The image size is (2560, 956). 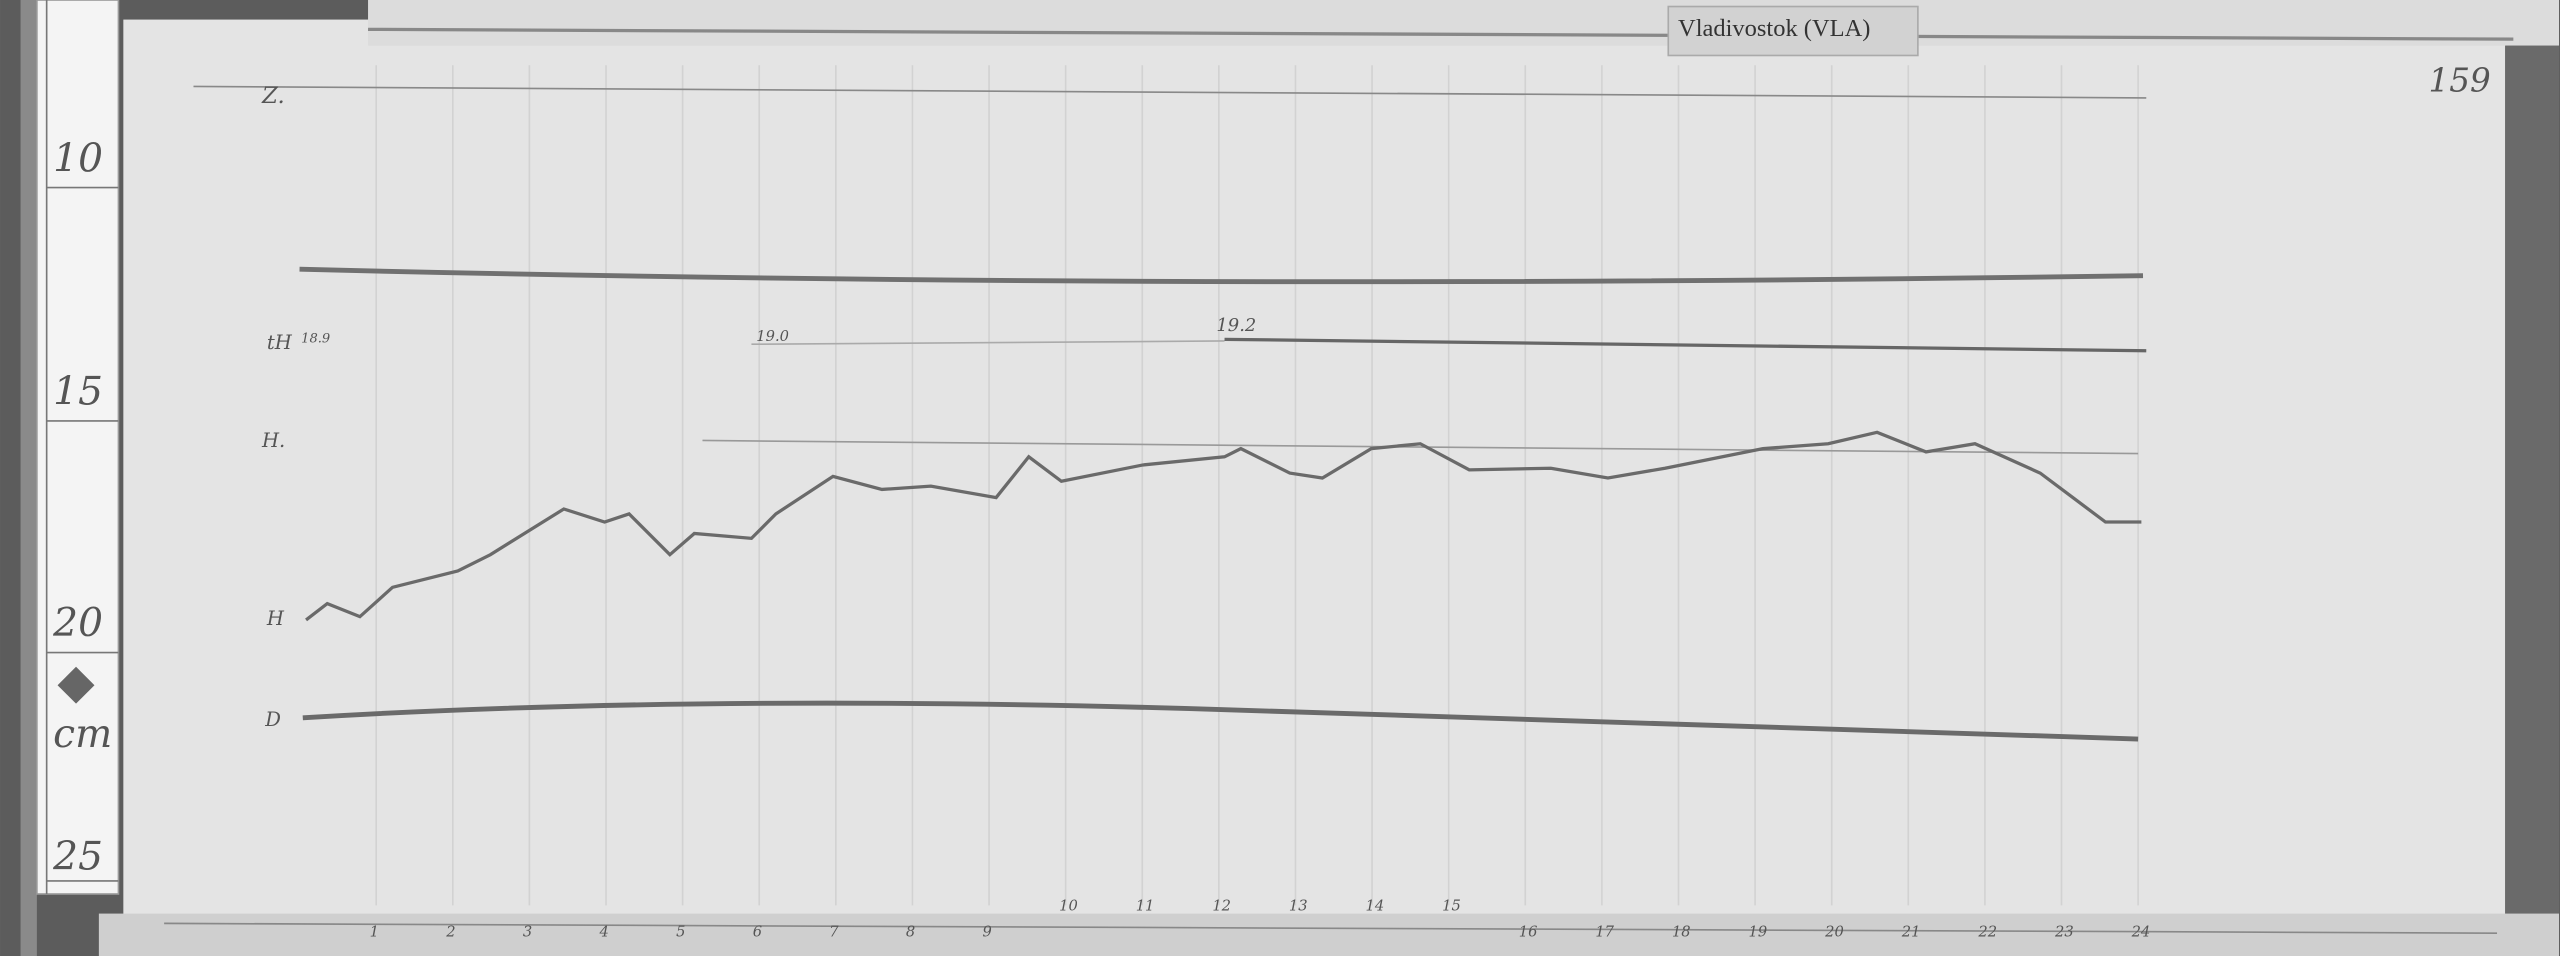 I want to click on hour-label: 12, so click(x=1221, y=905).